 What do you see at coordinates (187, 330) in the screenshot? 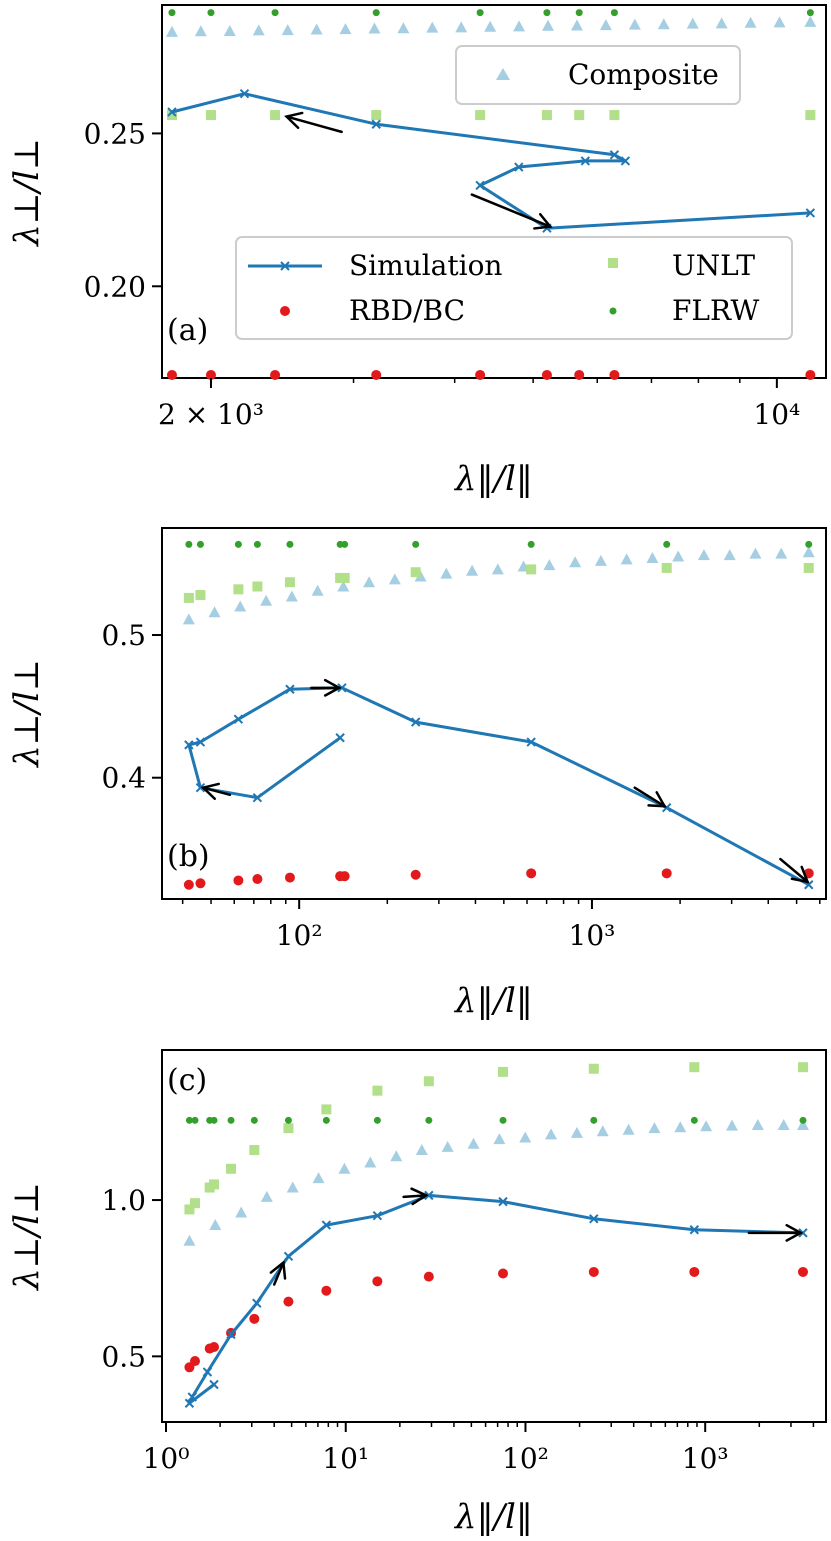
I see `panel-label-a: (a)` at bounding box center [187, 330].